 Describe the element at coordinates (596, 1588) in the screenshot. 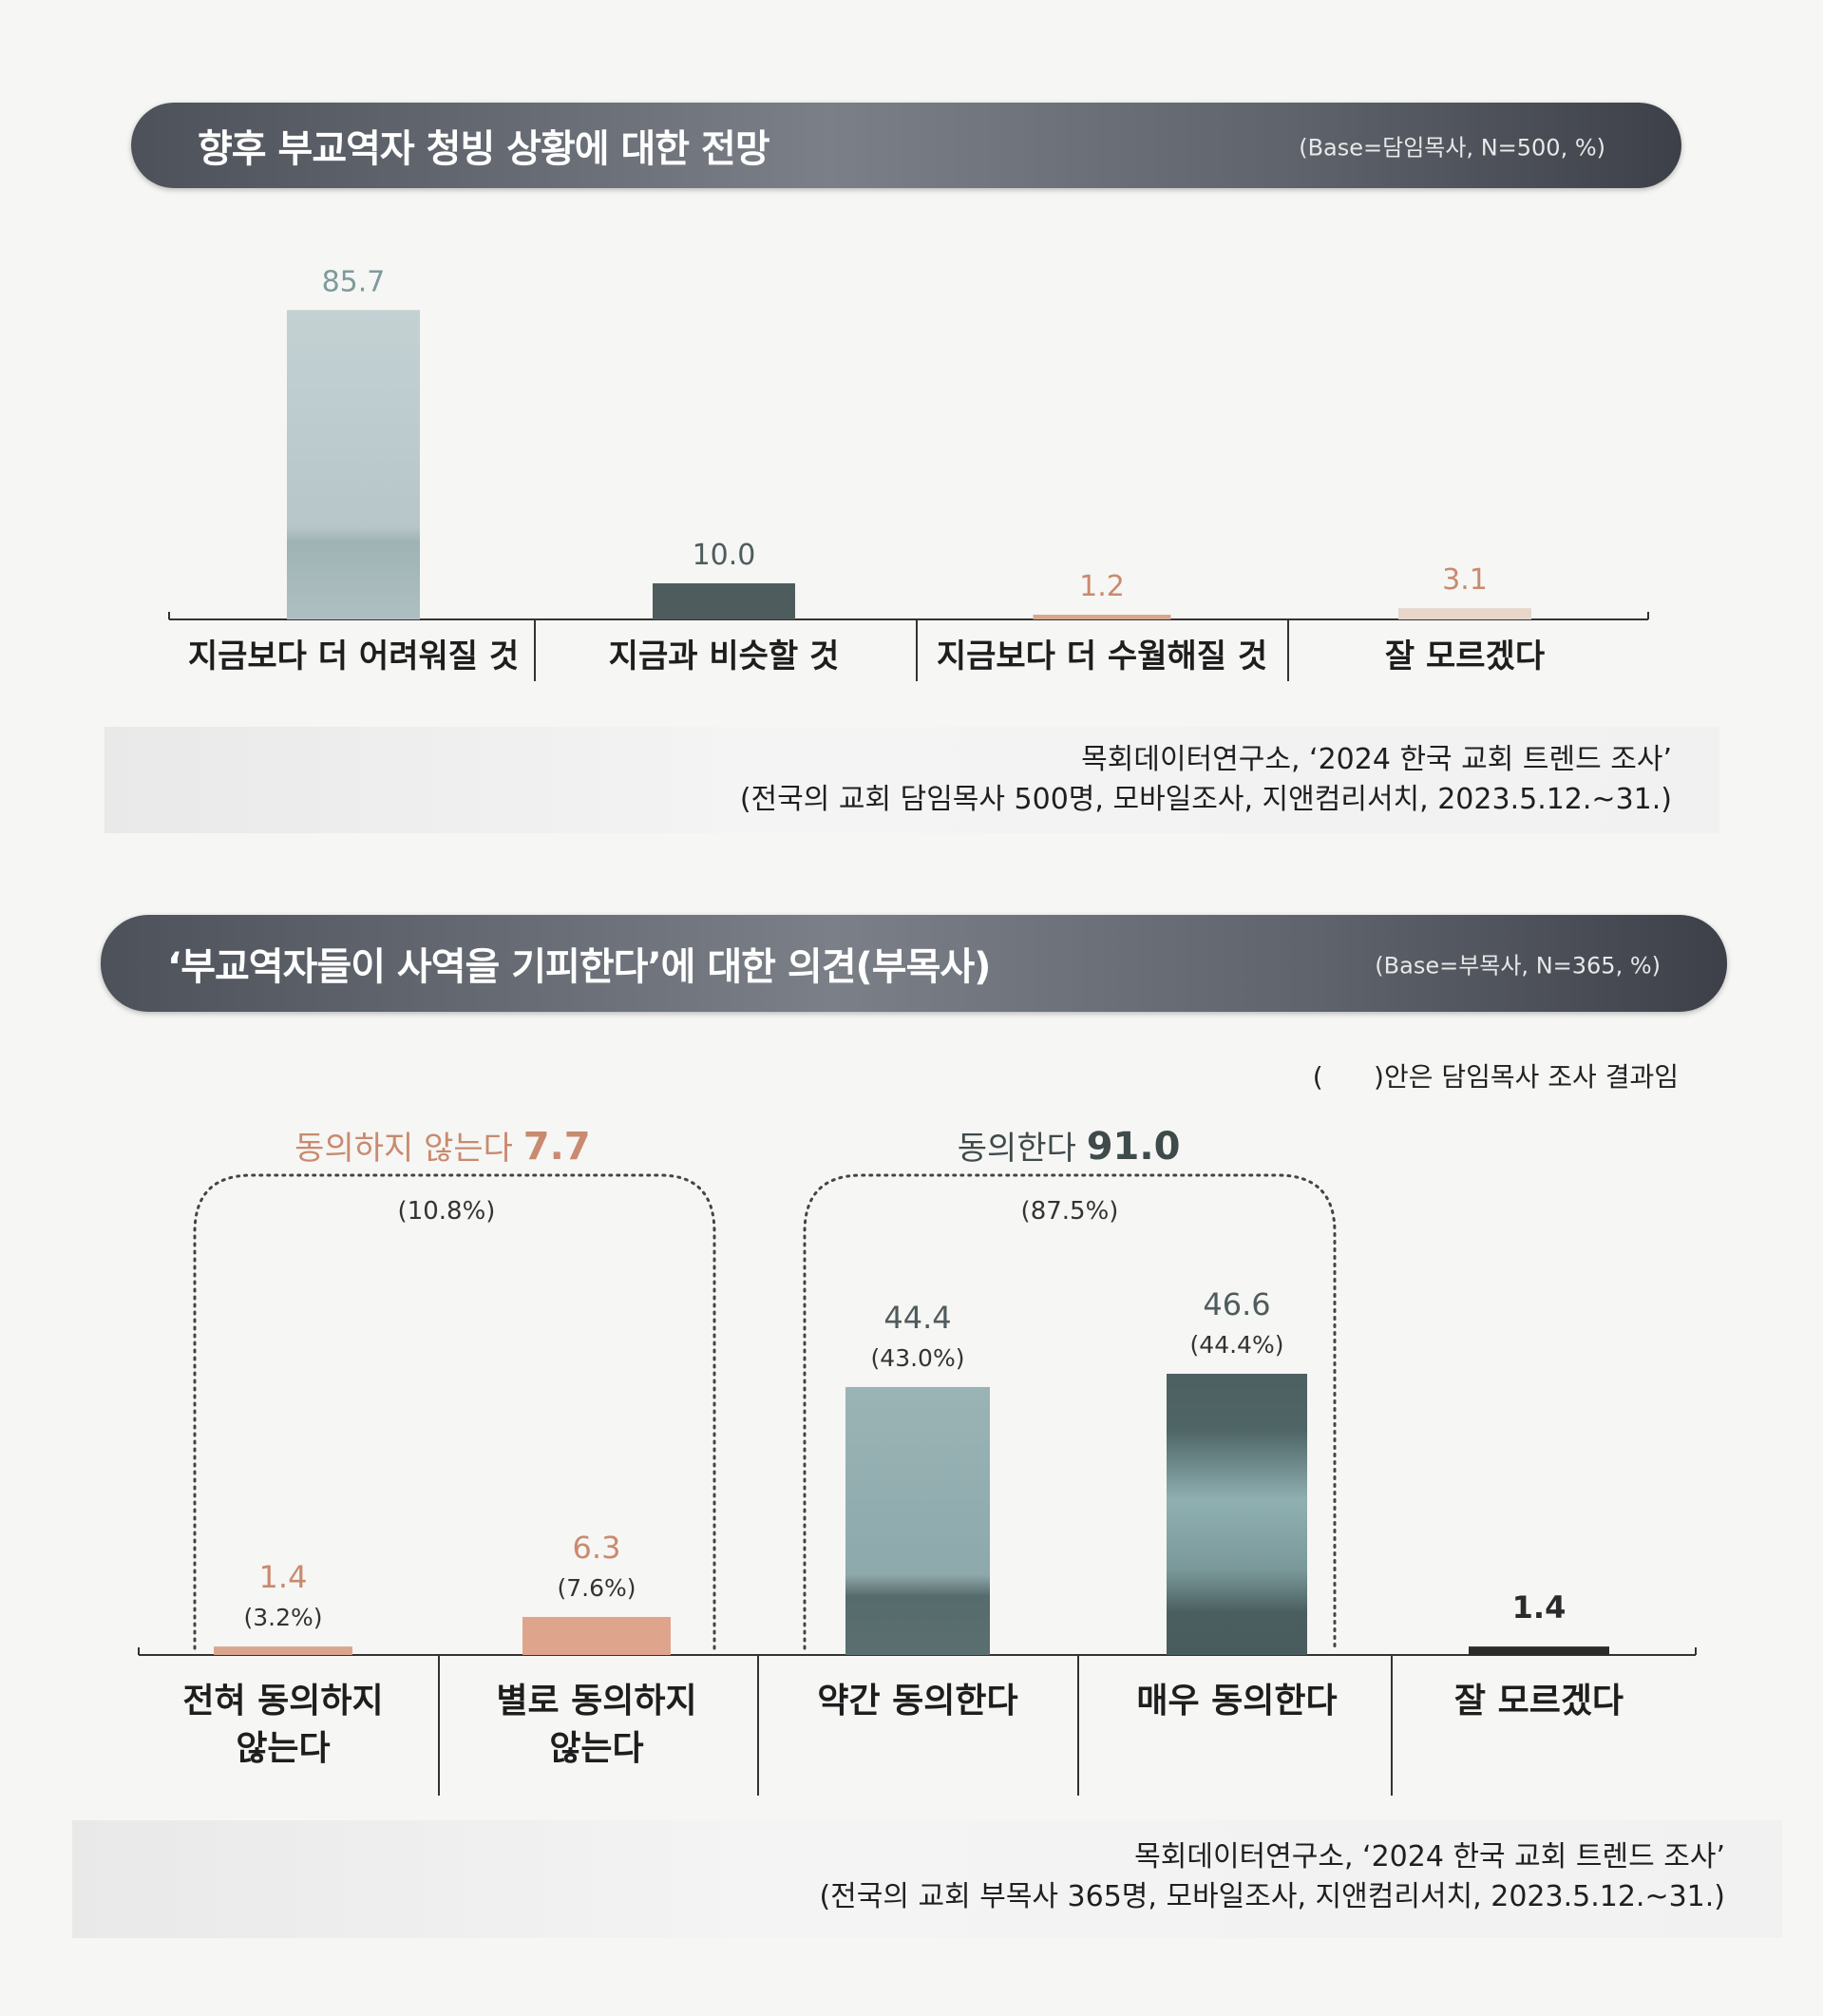

I see `chart2-senior-value-label: (7.6%)` at that location.